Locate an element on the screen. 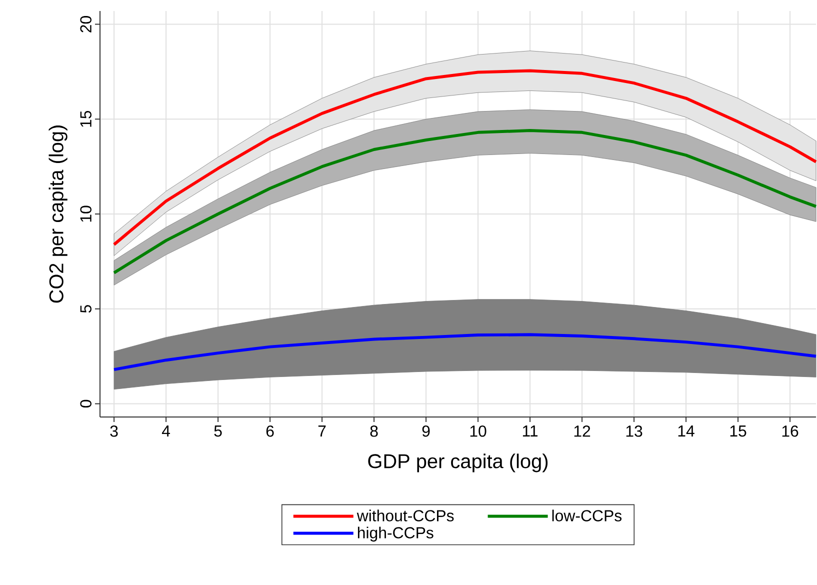 Image resolution: width=817 pixels, height=585 pixels. x-tick-label: 14 is located at coordinates (686, 431).